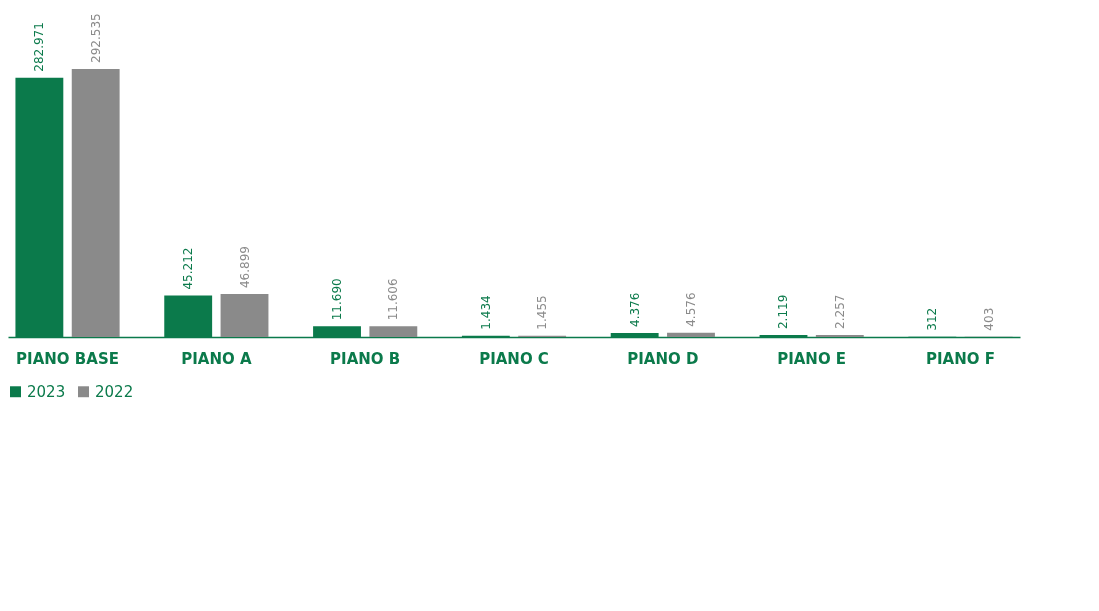  What do you see at coordinates (960, 358) in the screenshot?
I see `x-tick-label: PIANO F` at bounding box center [960, 358].